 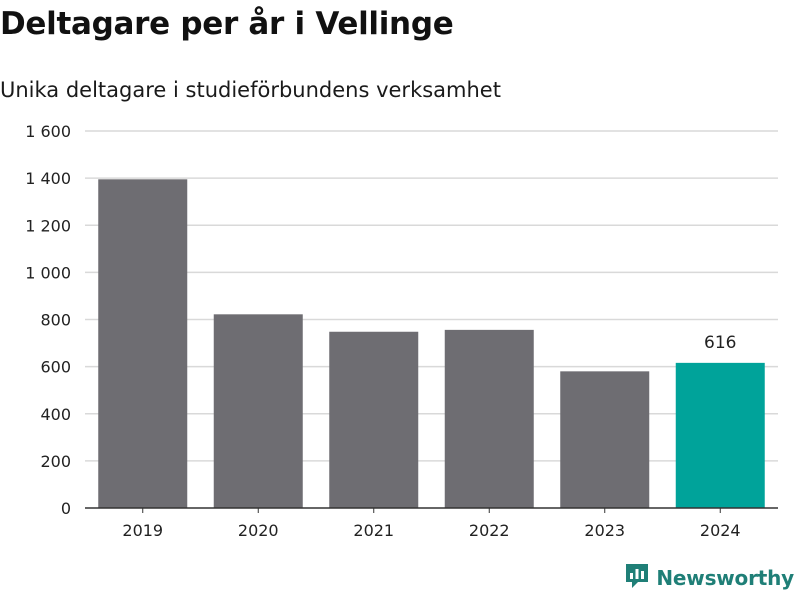 What do you see at coordinates (373, 530) in the screenshot?
I see `x-tick-label: 2021` at bounding box center [373, 530].